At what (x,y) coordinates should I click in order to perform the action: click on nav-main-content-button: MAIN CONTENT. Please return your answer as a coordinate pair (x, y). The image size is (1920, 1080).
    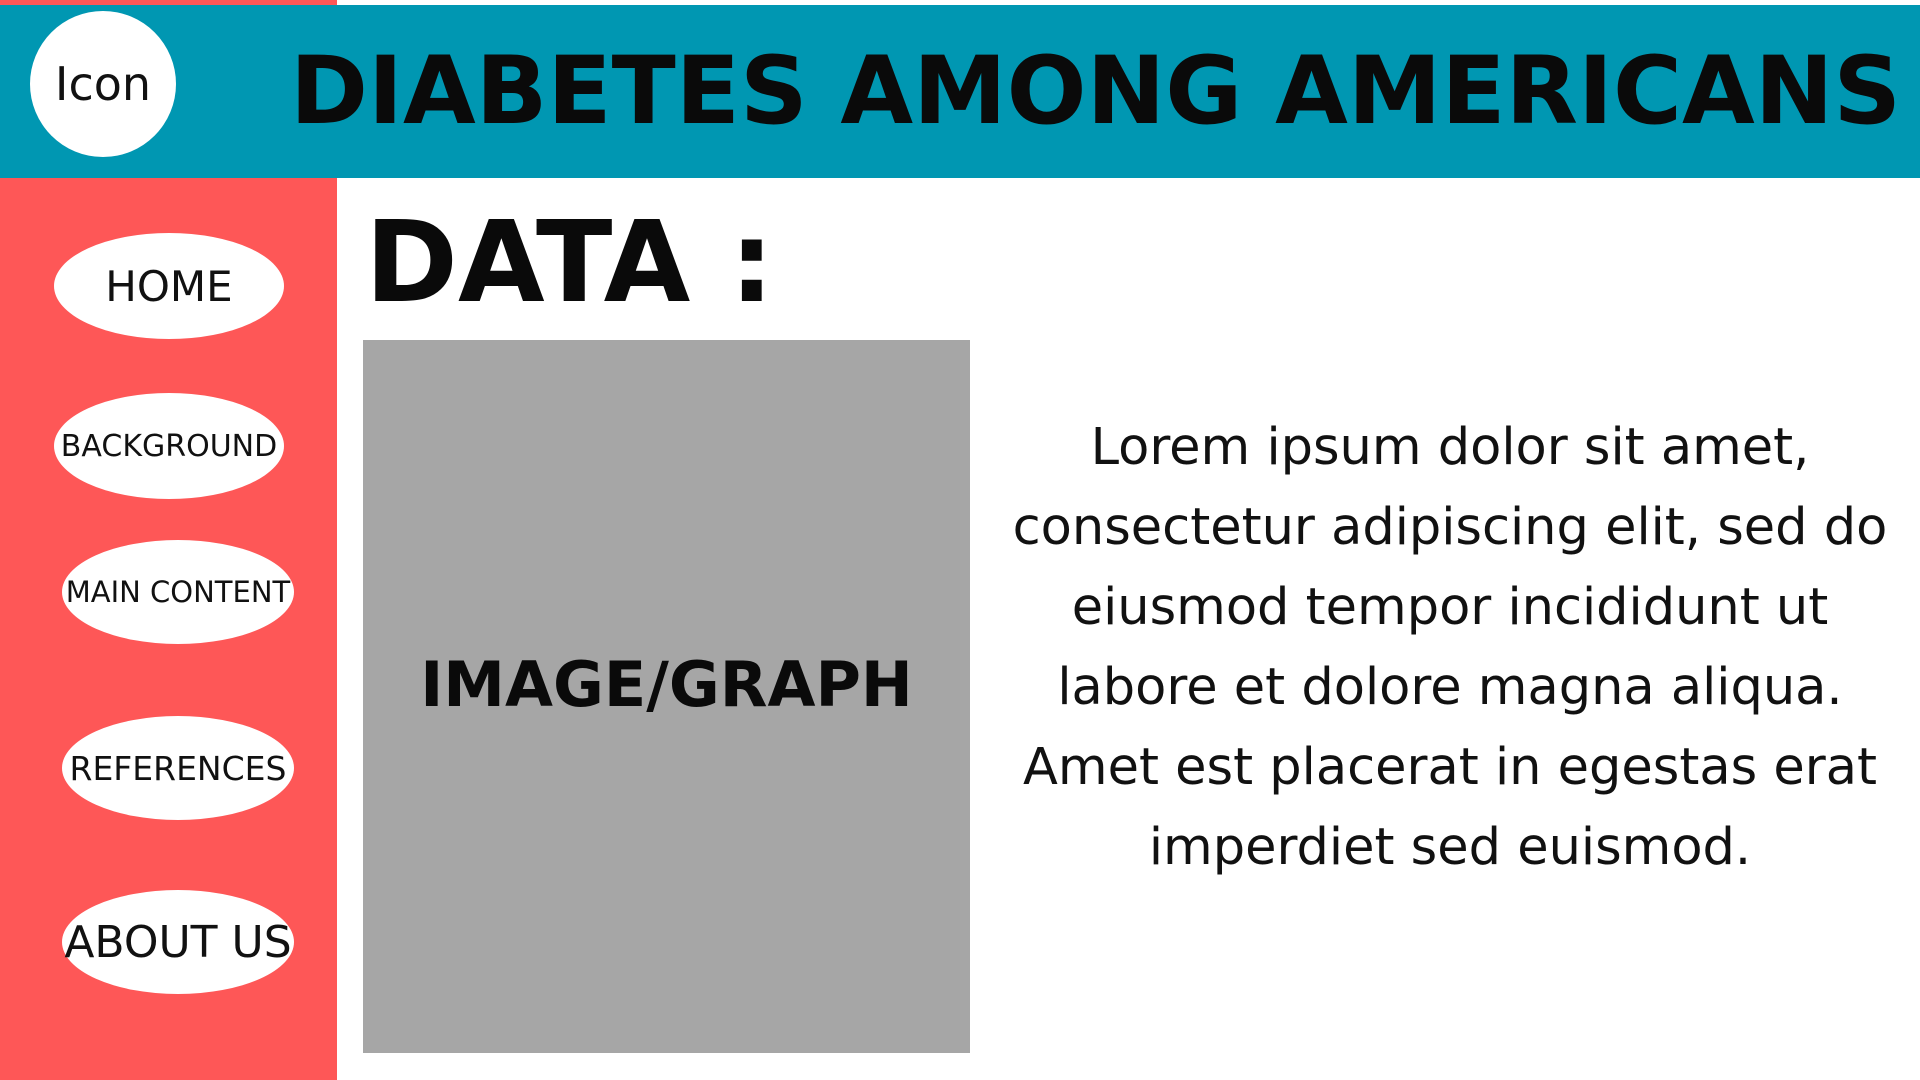
    Looking at the image, I should click on (178, 592).